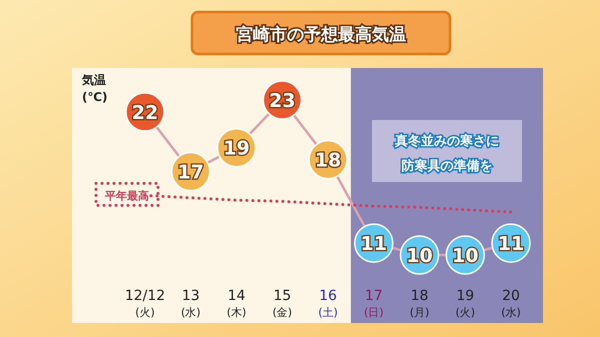 The height and width of the screenshot is (337, 600). Describe the element at coordinates (236, 149) in the screenshot. I see `data-label: 19` at that location.